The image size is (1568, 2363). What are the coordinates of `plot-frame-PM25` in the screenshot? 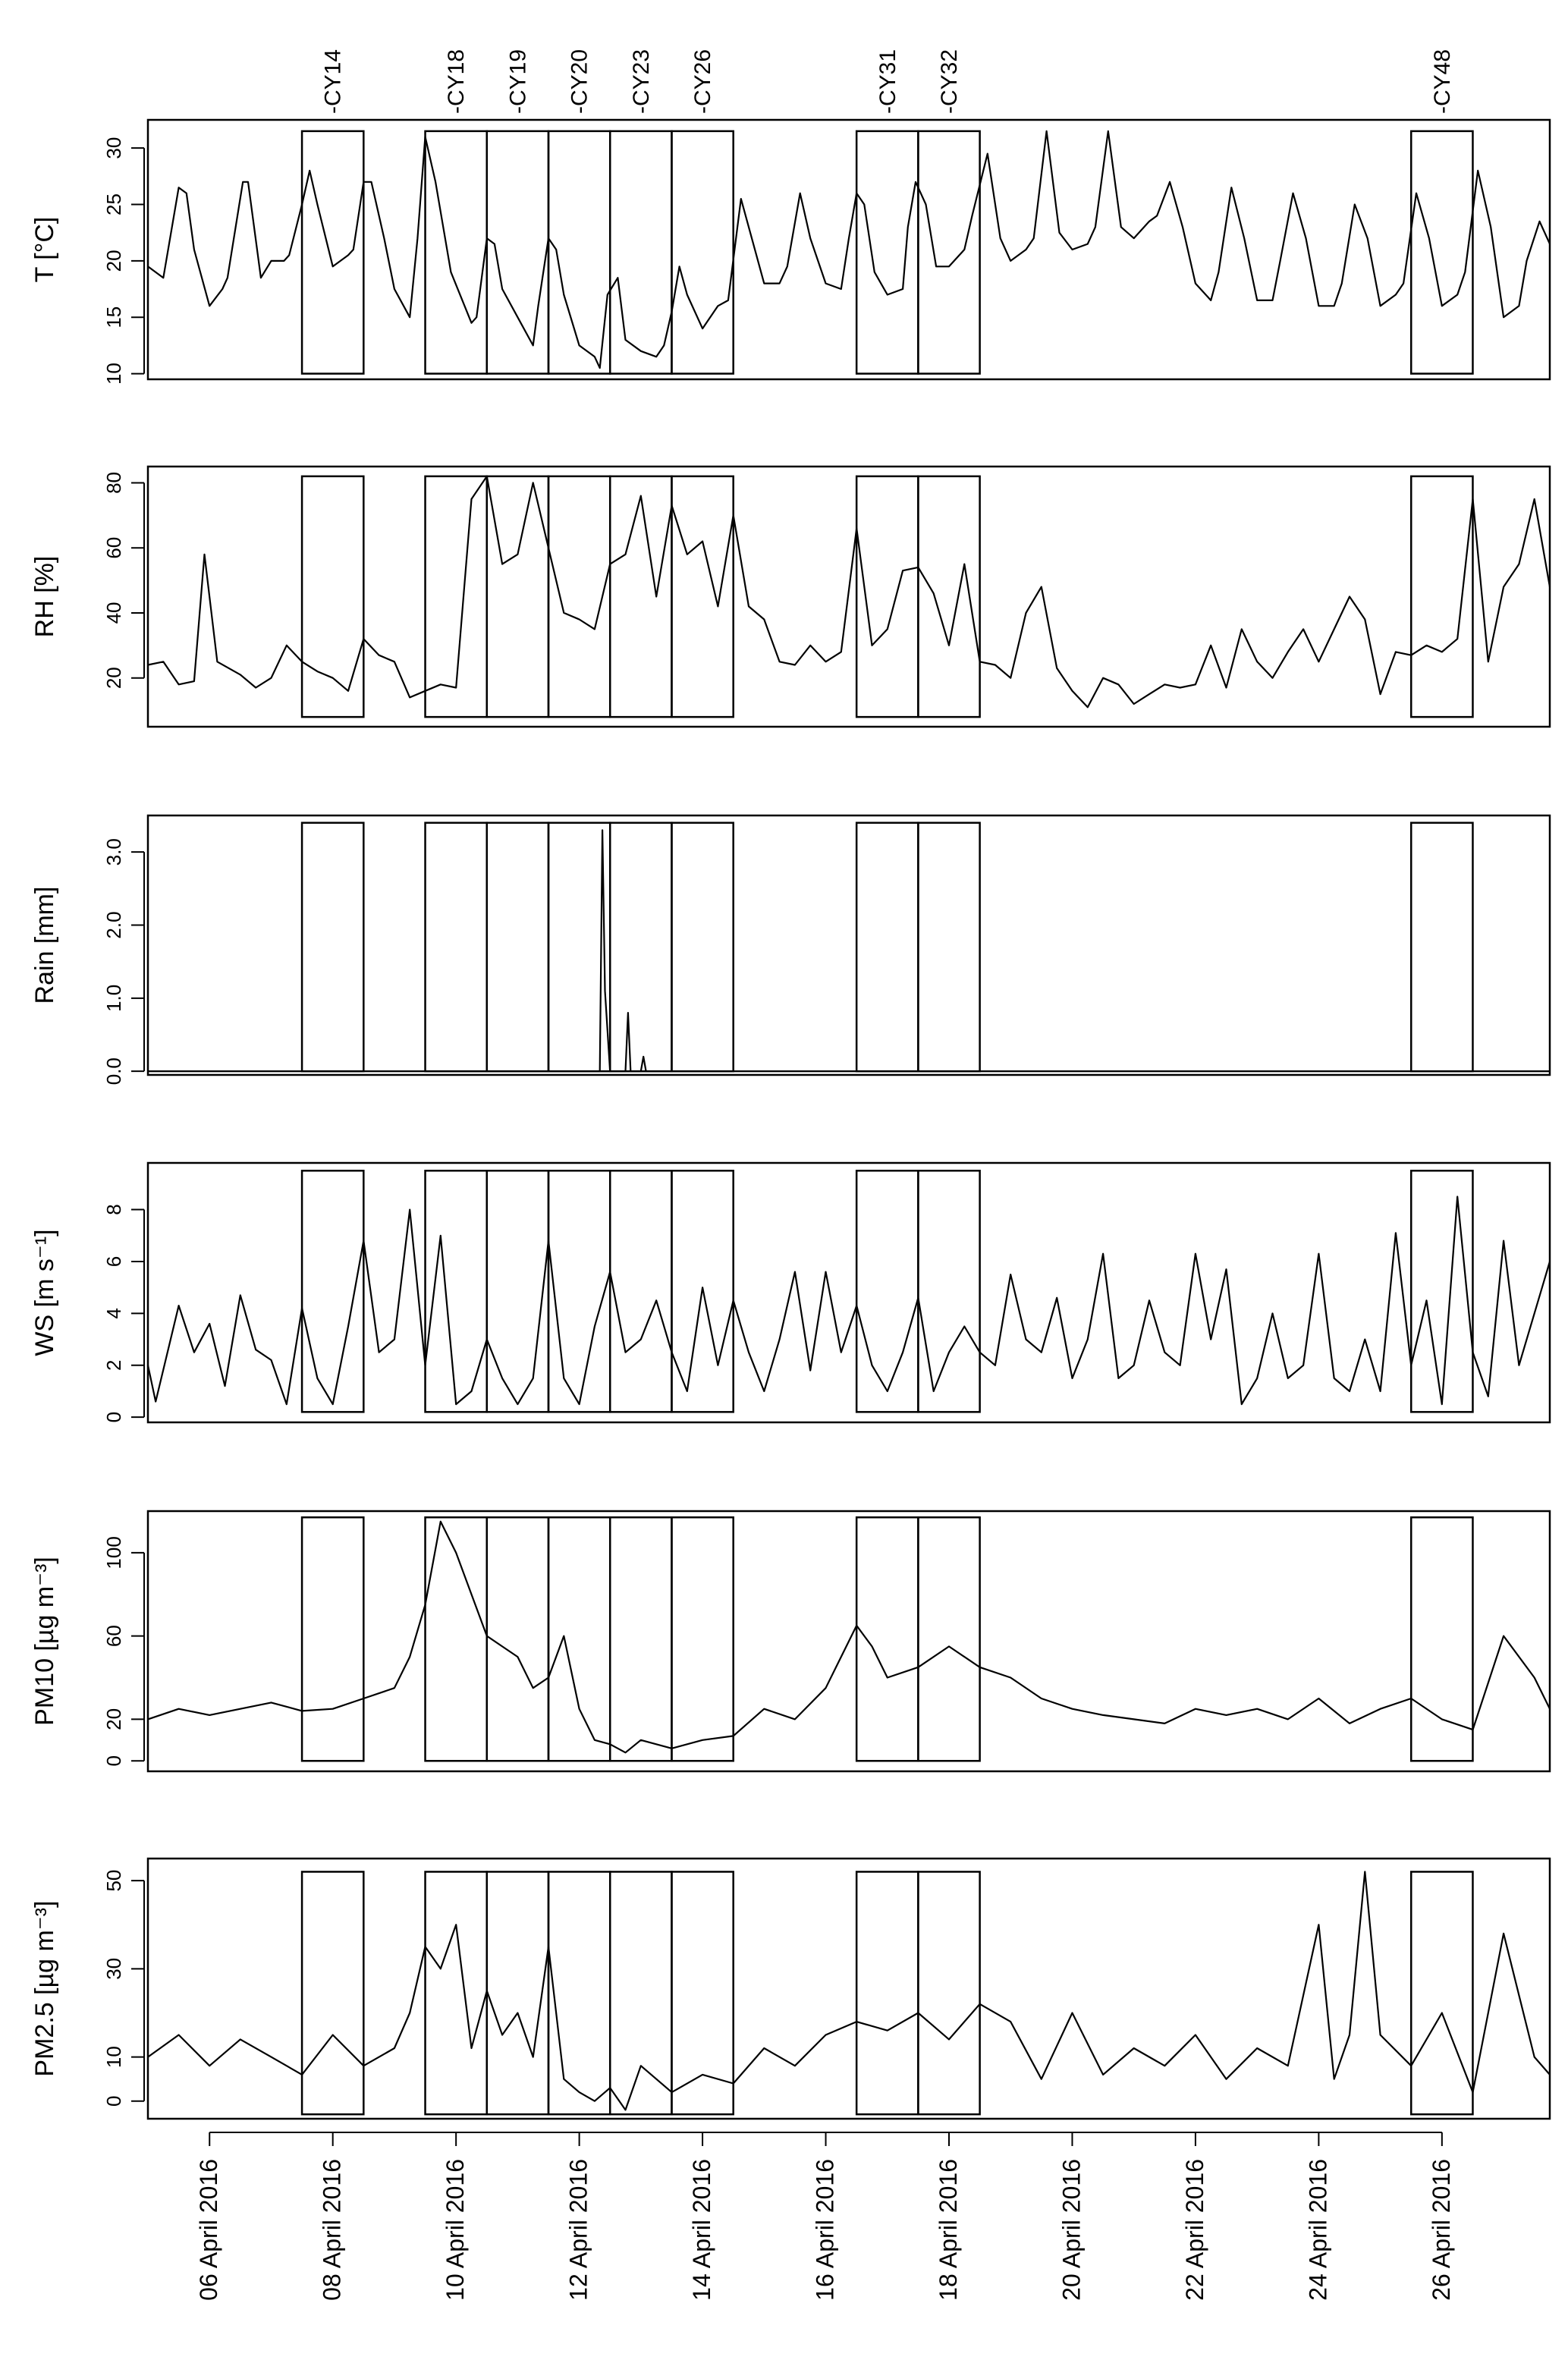 It's located at (848, 1988).